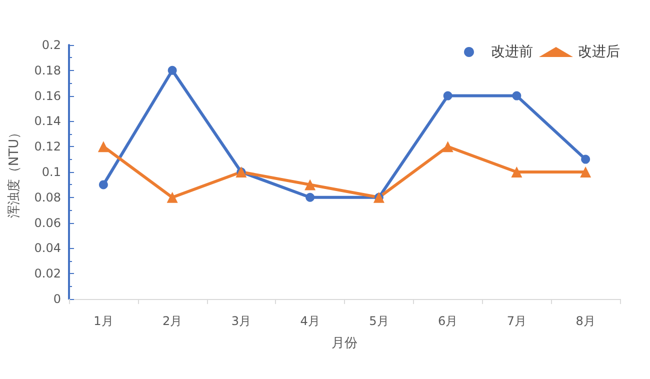 The image size is (650, 379). I want to click on y-tick-label: 0.18, so click(47, 70).